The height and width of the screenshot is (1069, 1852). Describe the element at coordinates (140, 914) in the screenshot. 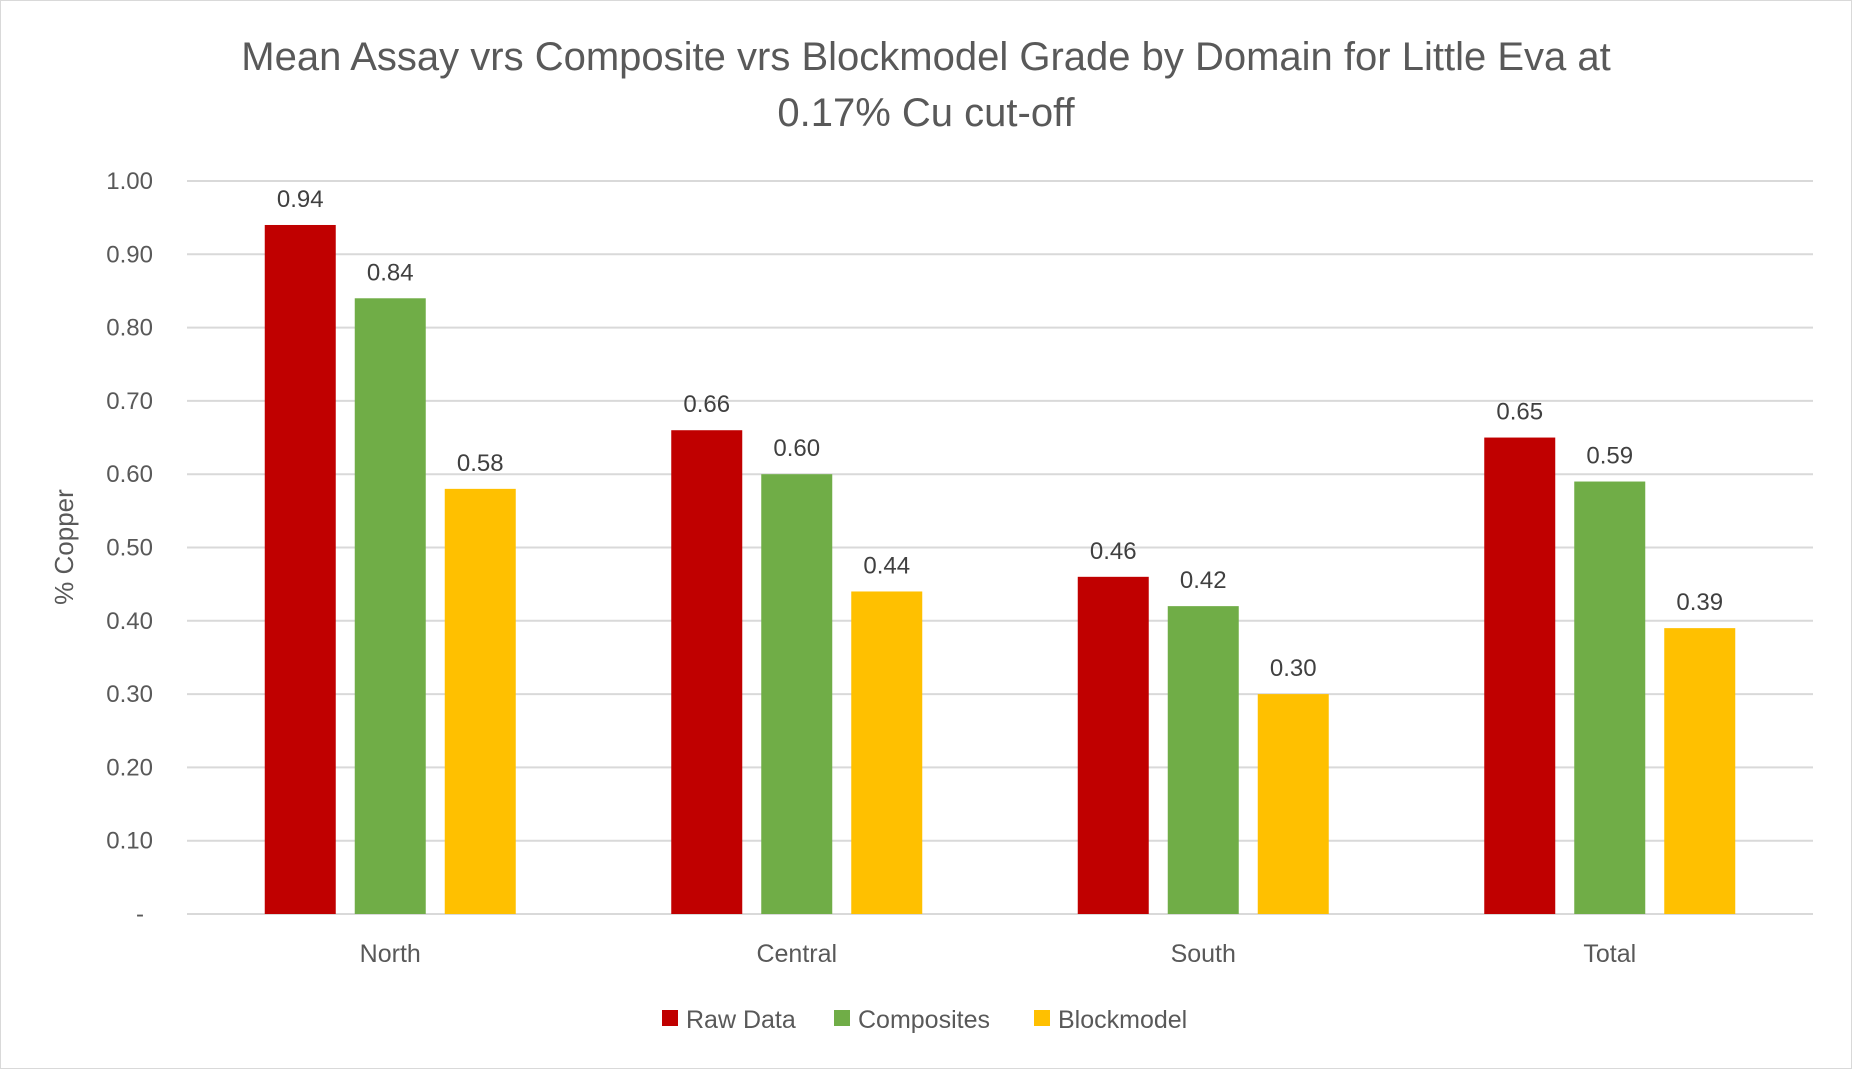

I see `y-tick-label: -` at that location.